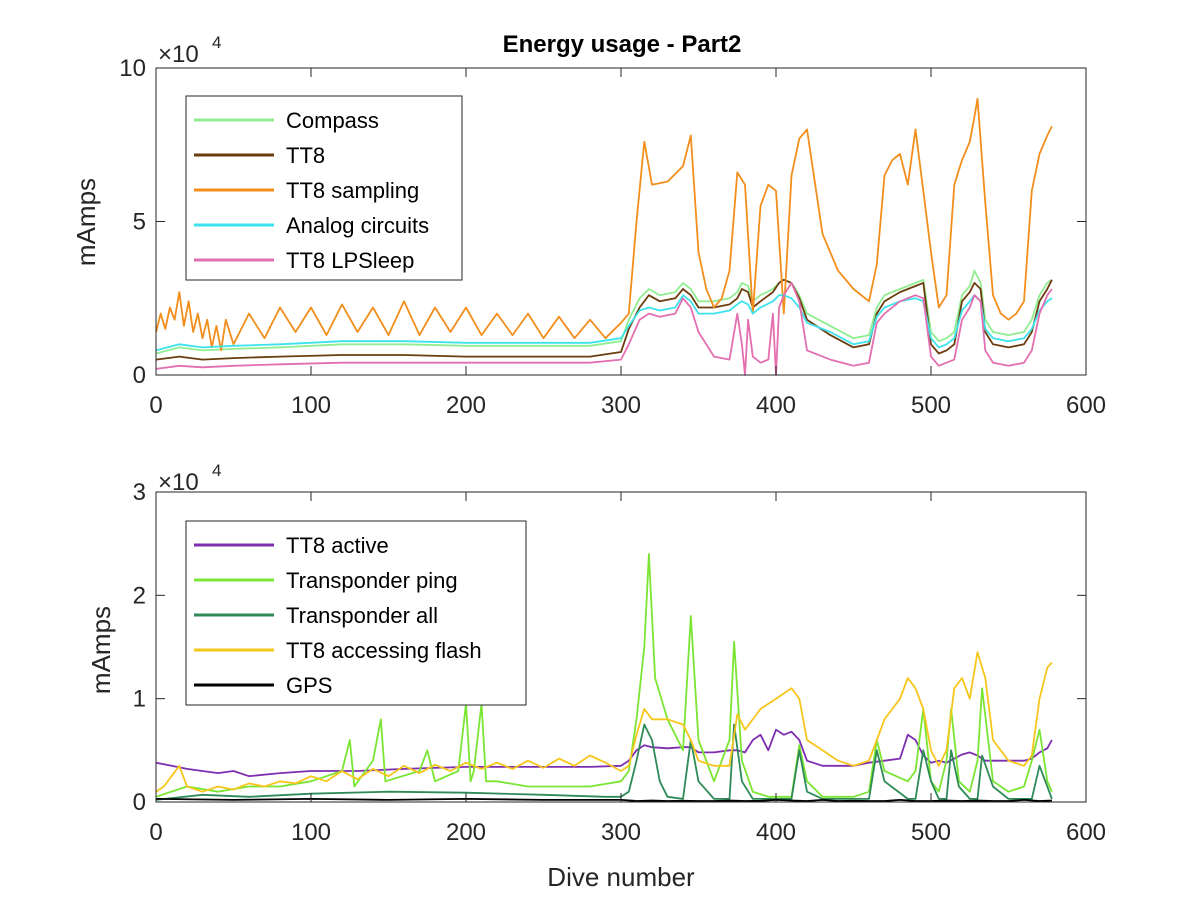  Describe the element at coordinates (357, 225) in the screenshot. I see `legend-label: Analog circuits` at that location.